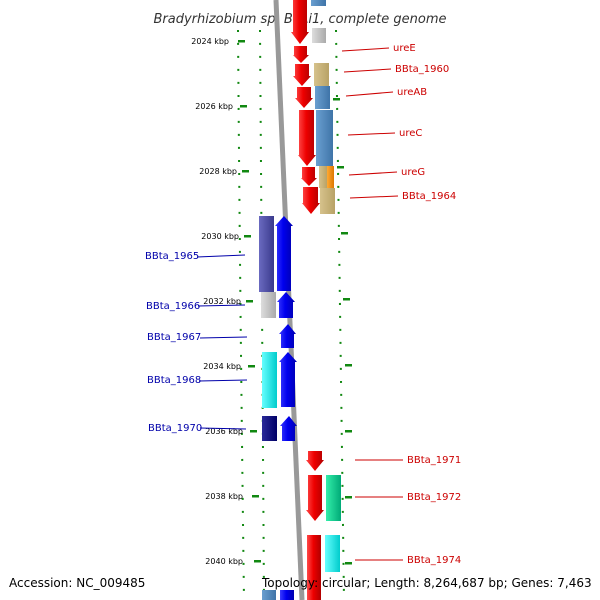 The width and height of the screenshot is (600, 600). I want to click on gene-arrow-BBta_1968, so click(288, 379).